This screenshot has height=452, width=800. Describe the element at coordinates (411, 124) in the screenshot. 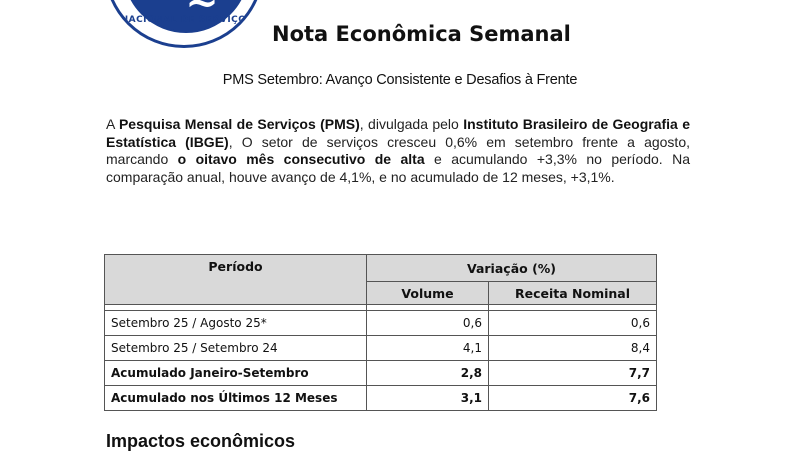

I see `paragraph-text: , divulgada pelo` at that location.